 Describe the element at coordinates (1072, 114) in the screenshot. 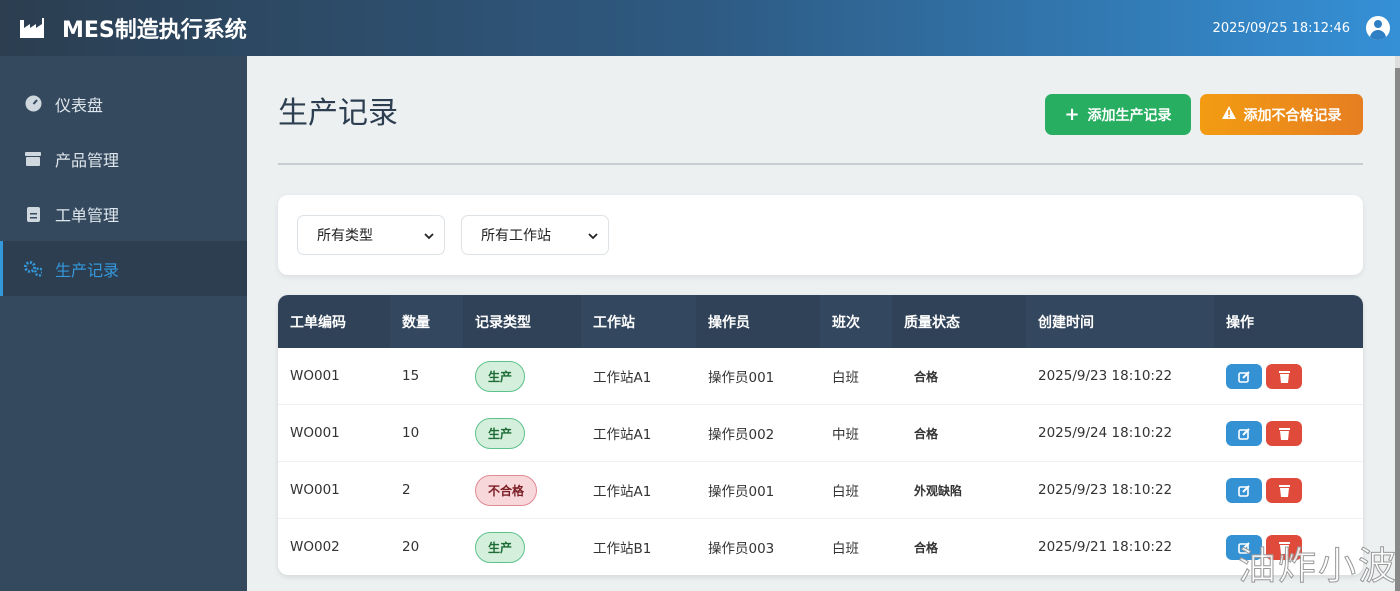

I see `plus-icon: +` at that location.